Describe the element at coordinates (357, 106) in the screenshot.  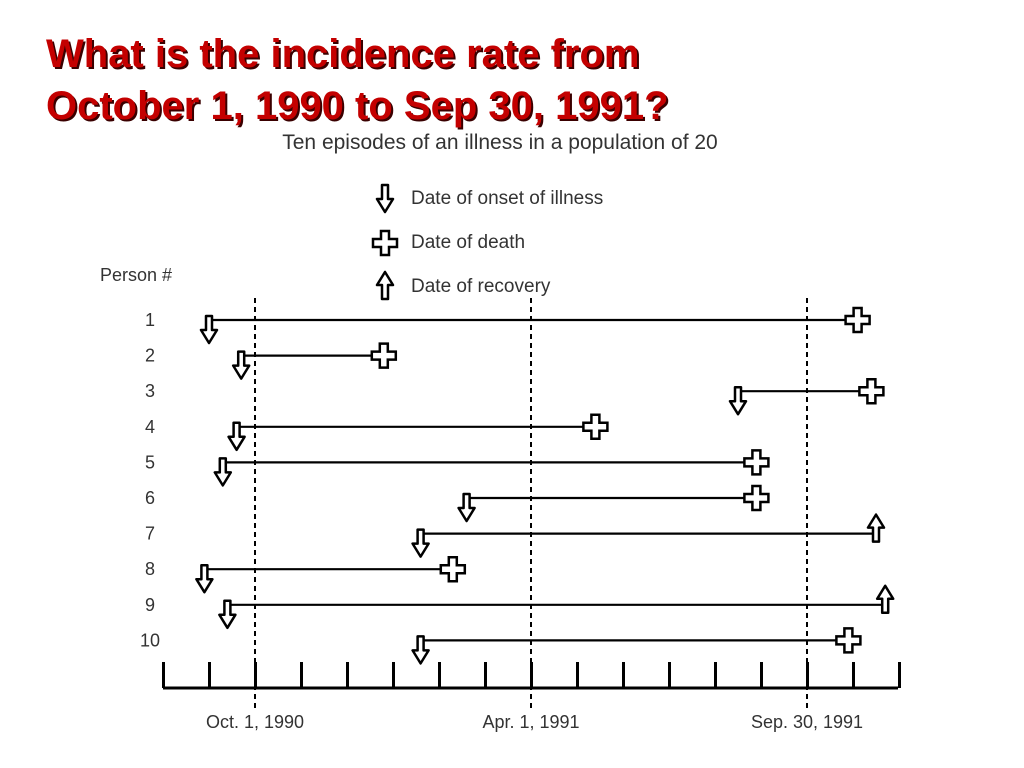
I see `slide-title-line-2: October 1, 1990 to Sep 30, 1991?` at that location.